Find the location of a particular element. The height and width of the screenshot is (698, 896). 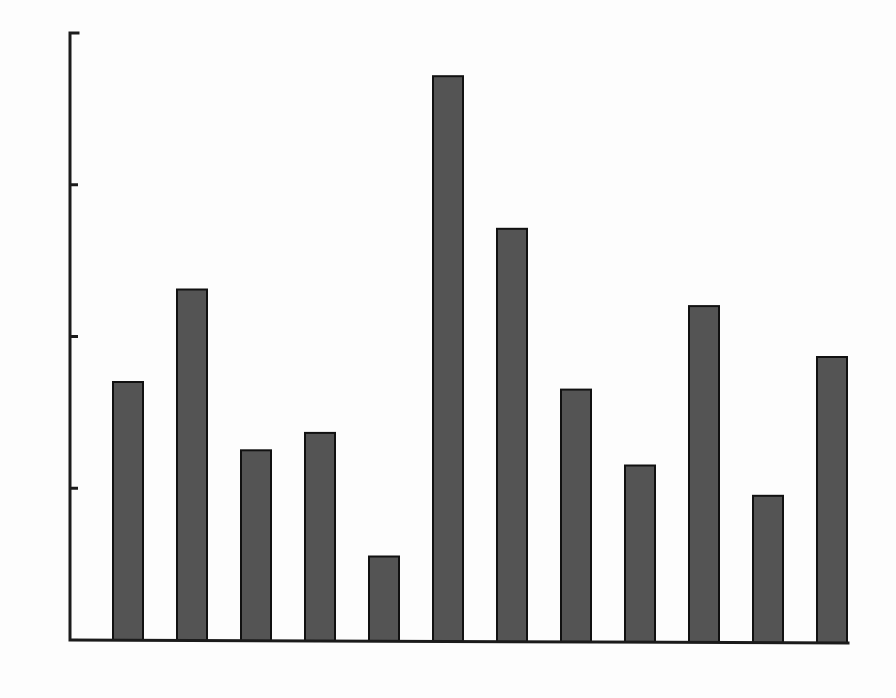

x-axis-line is located at coordinates (459, 641).